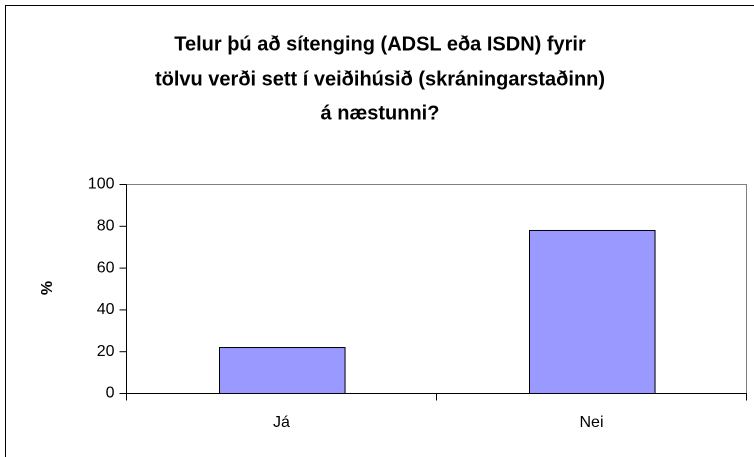 Image resolution: width=754 pixels, height=457 pixels. Describe the element at coordinates (106, 309) in the screenshot. I see `y-tick-label: 40` at that location.